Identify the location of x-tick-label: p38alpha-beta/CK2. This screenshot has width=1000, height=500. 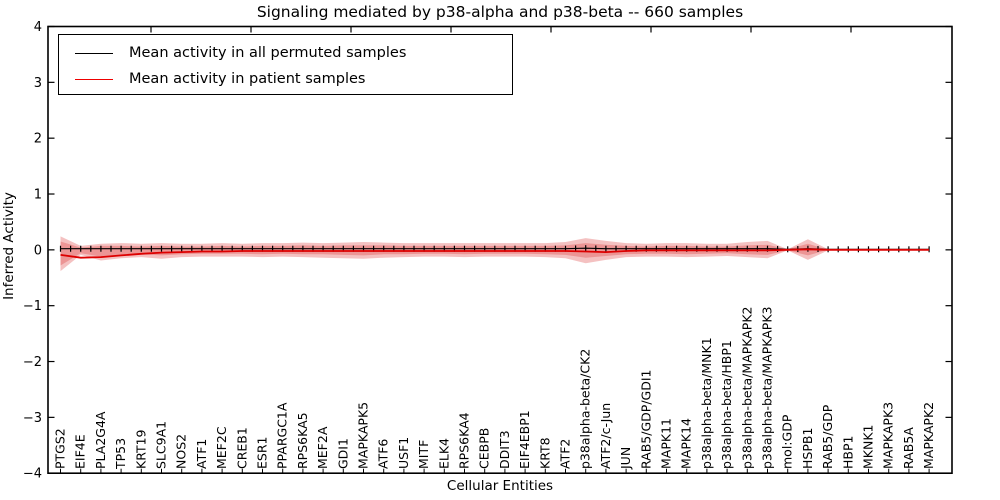
(585, 409).